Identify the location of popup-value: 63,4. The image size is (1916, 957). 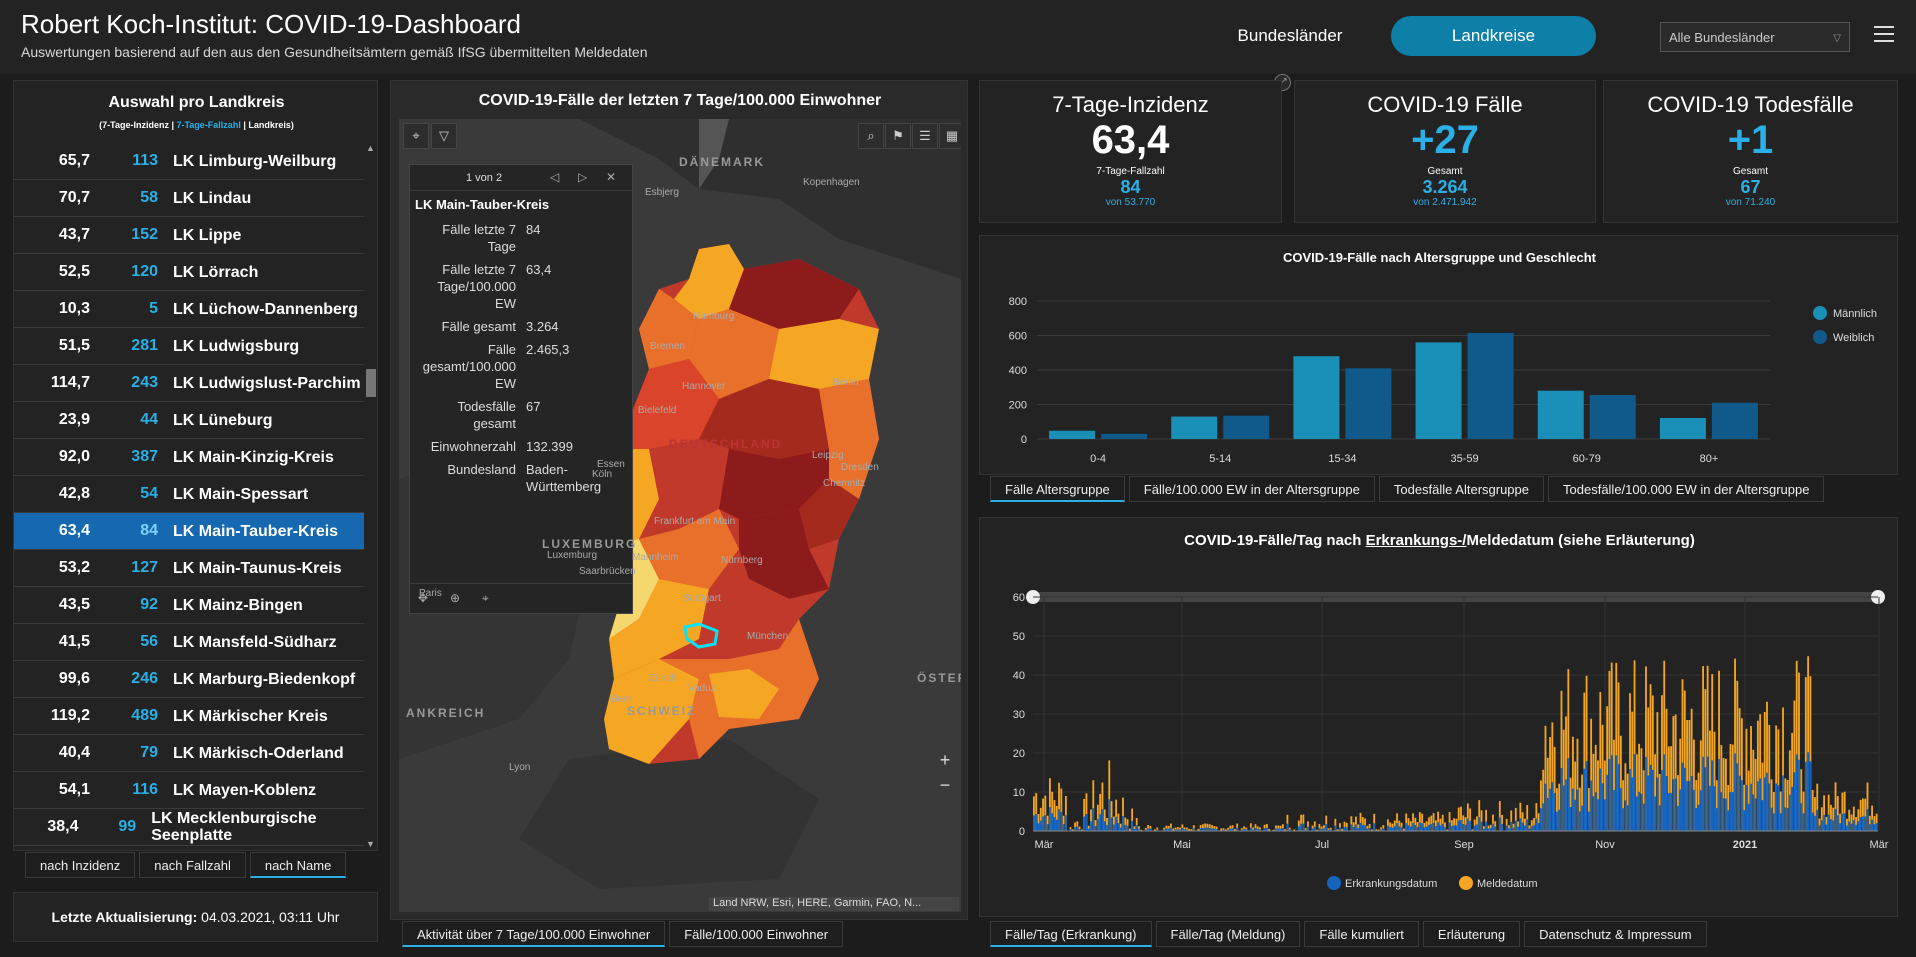
(539, 269).